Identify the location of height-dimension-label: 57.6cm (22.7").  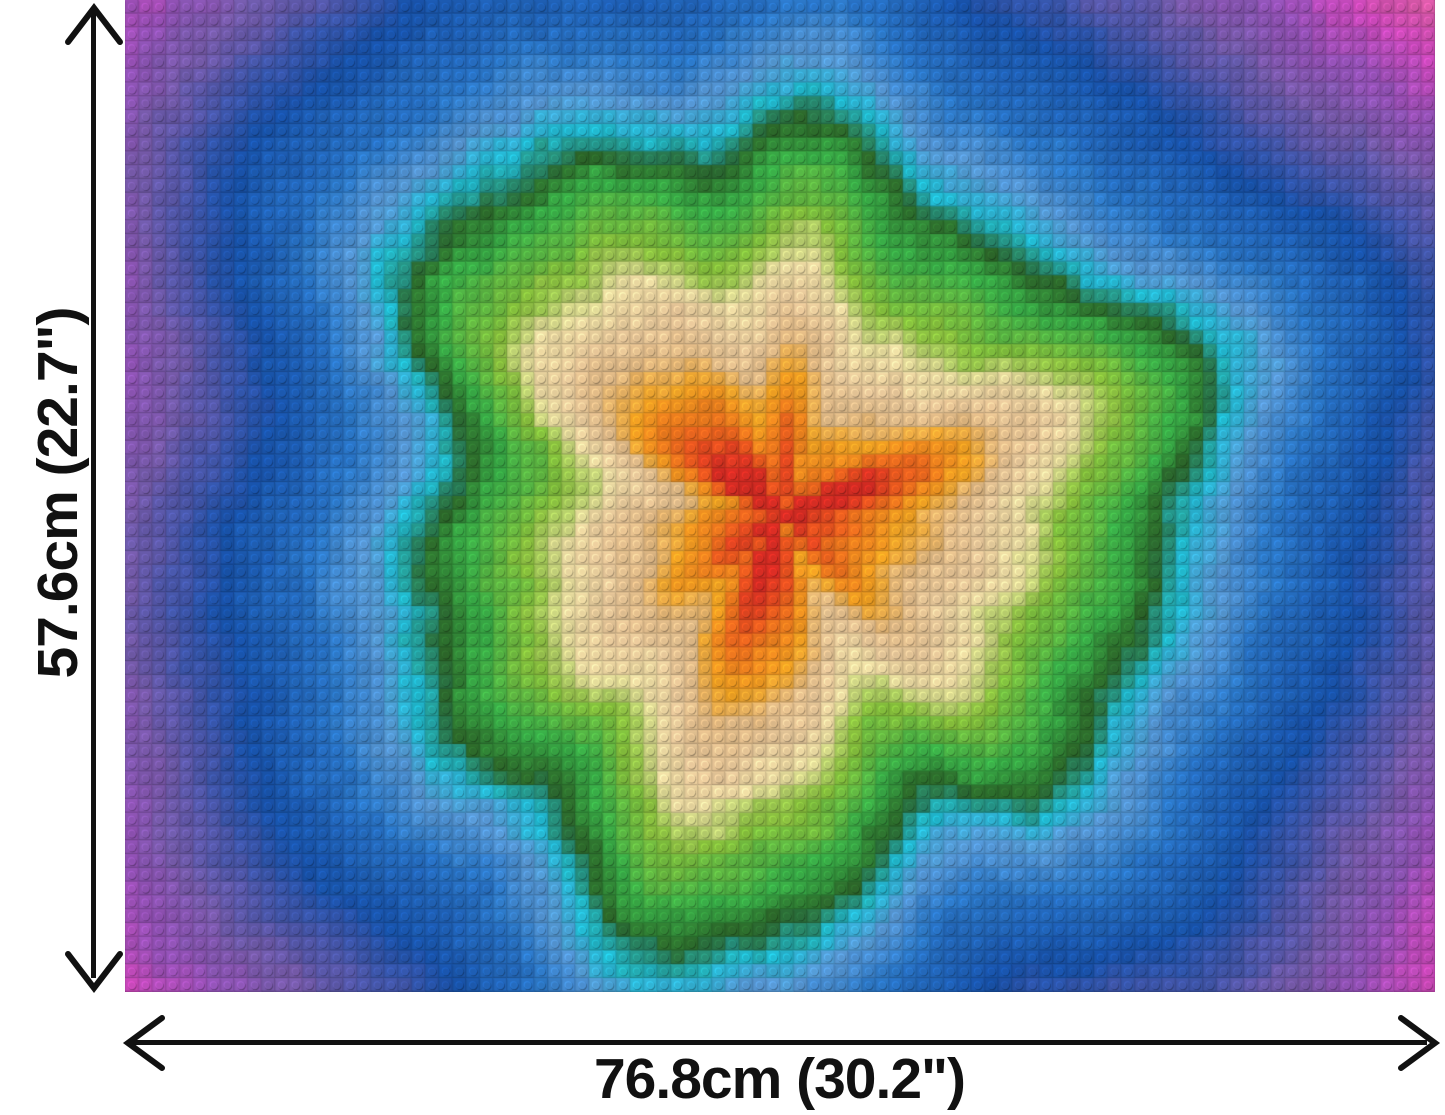
(58, 493).